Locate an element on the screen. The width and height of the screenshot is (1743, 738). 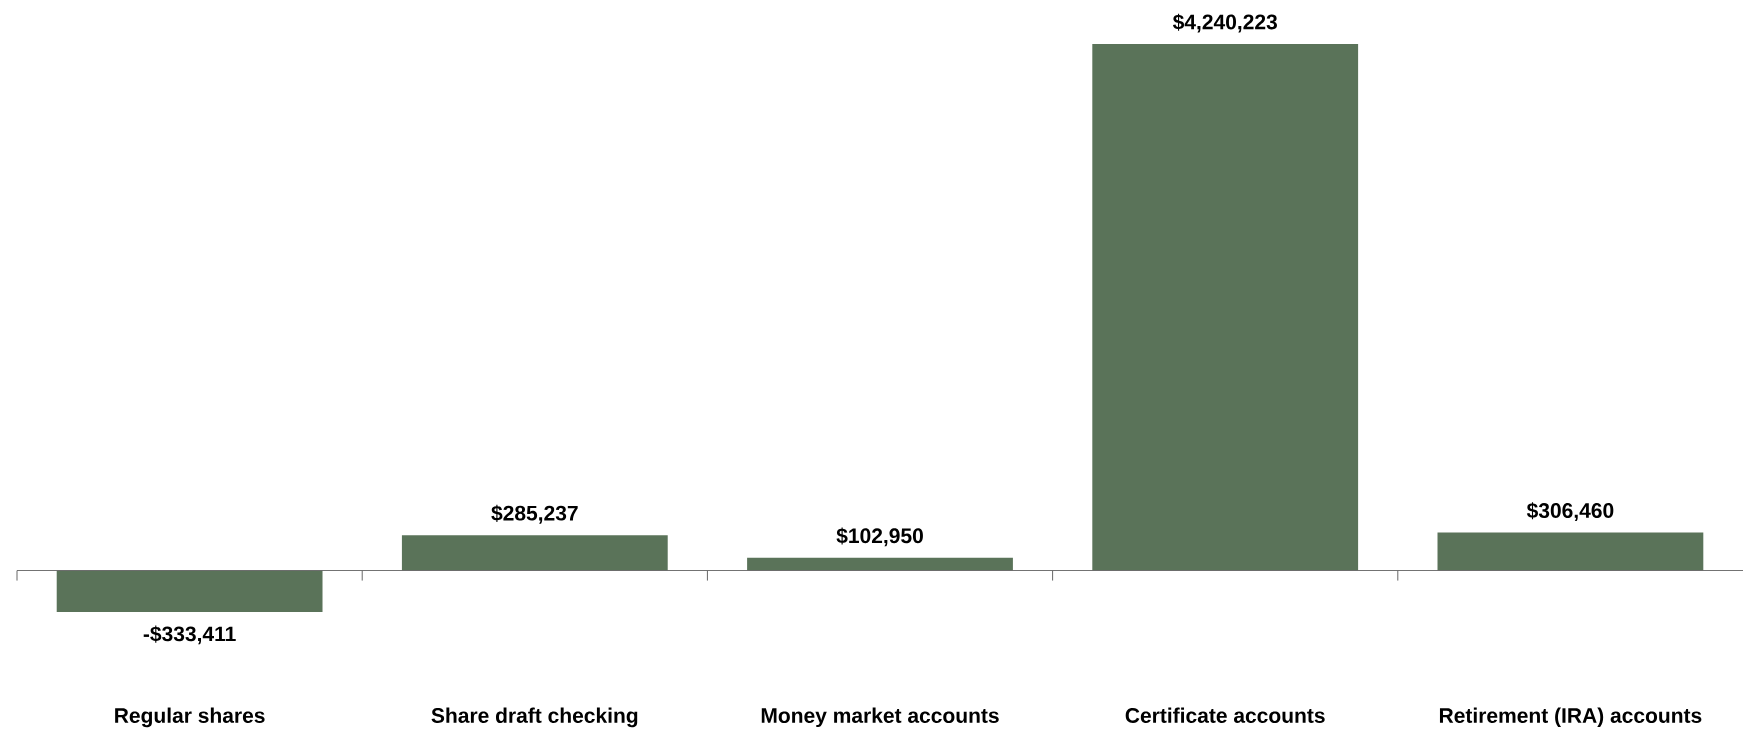
x-tick-label: Regular shares is located at coordinates (190, 717).